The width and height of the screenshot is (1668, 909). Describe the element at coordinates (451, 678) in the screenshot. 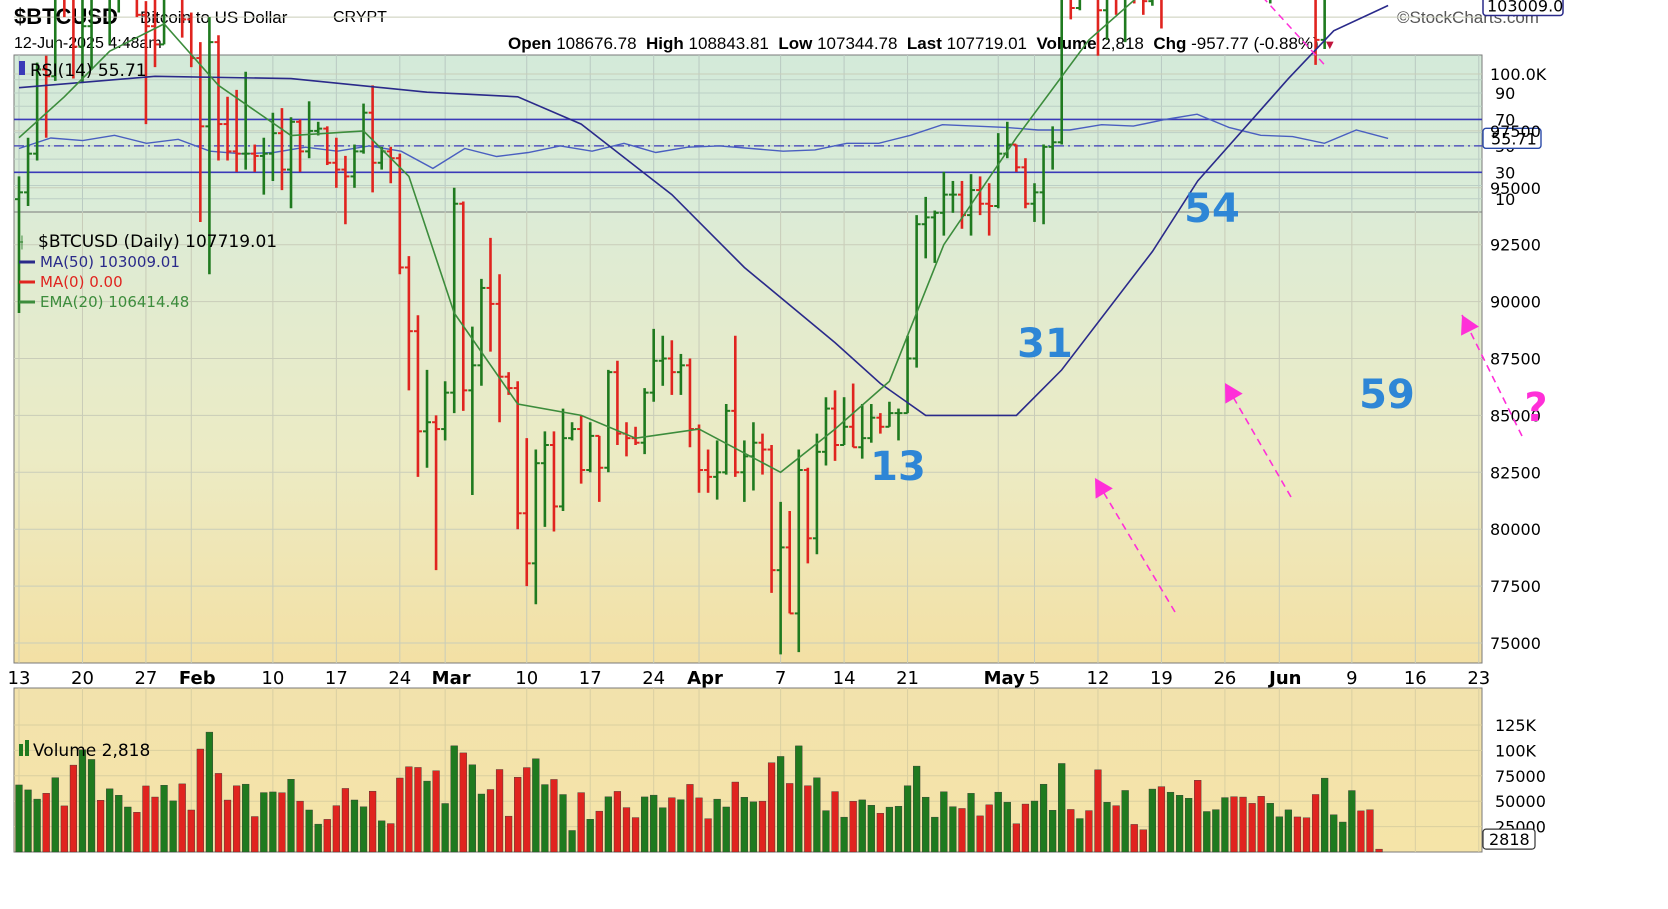

I see `x-tick-label: Mar` at that location.